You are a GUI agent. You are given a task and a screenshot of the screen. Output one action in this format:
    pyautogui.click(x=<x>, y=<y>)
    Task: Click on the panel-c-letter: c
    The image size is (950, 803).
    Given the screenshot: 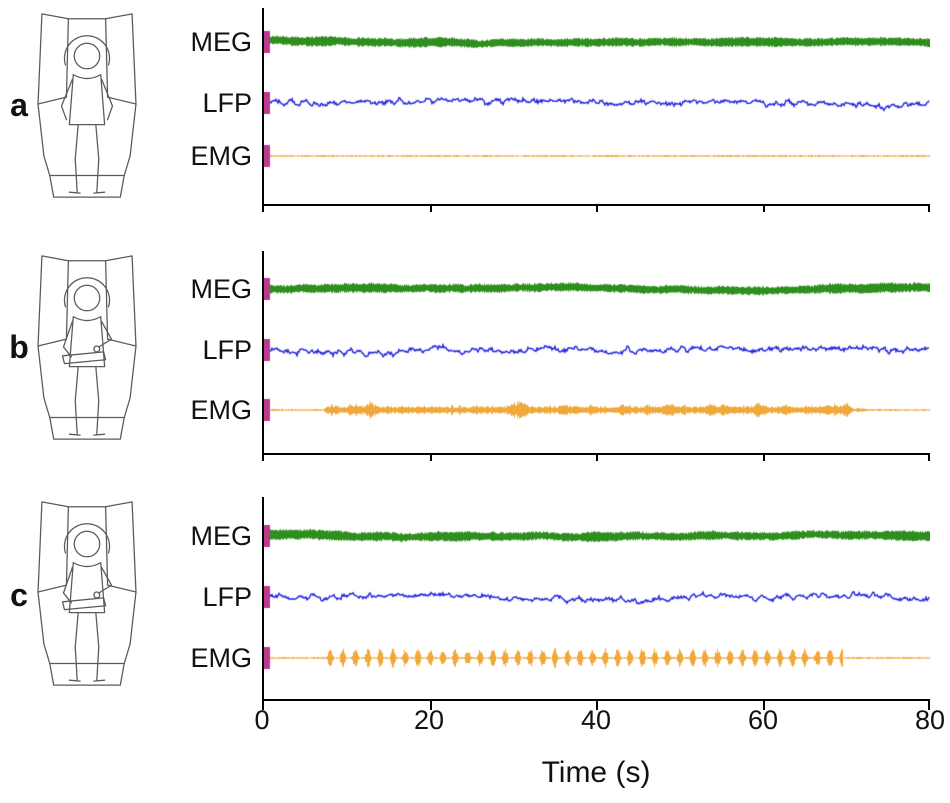 What is the action you would take?
    pyautogui.click(x=19, y=595)
    